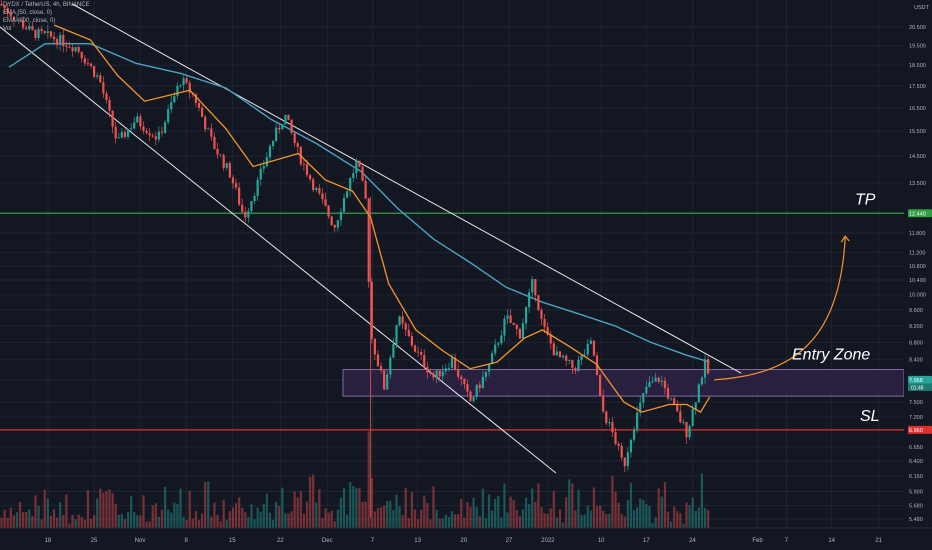 This screenshot has height=550, width=932. I want to click on price-tick-label: 11.200, so click(917, 253).